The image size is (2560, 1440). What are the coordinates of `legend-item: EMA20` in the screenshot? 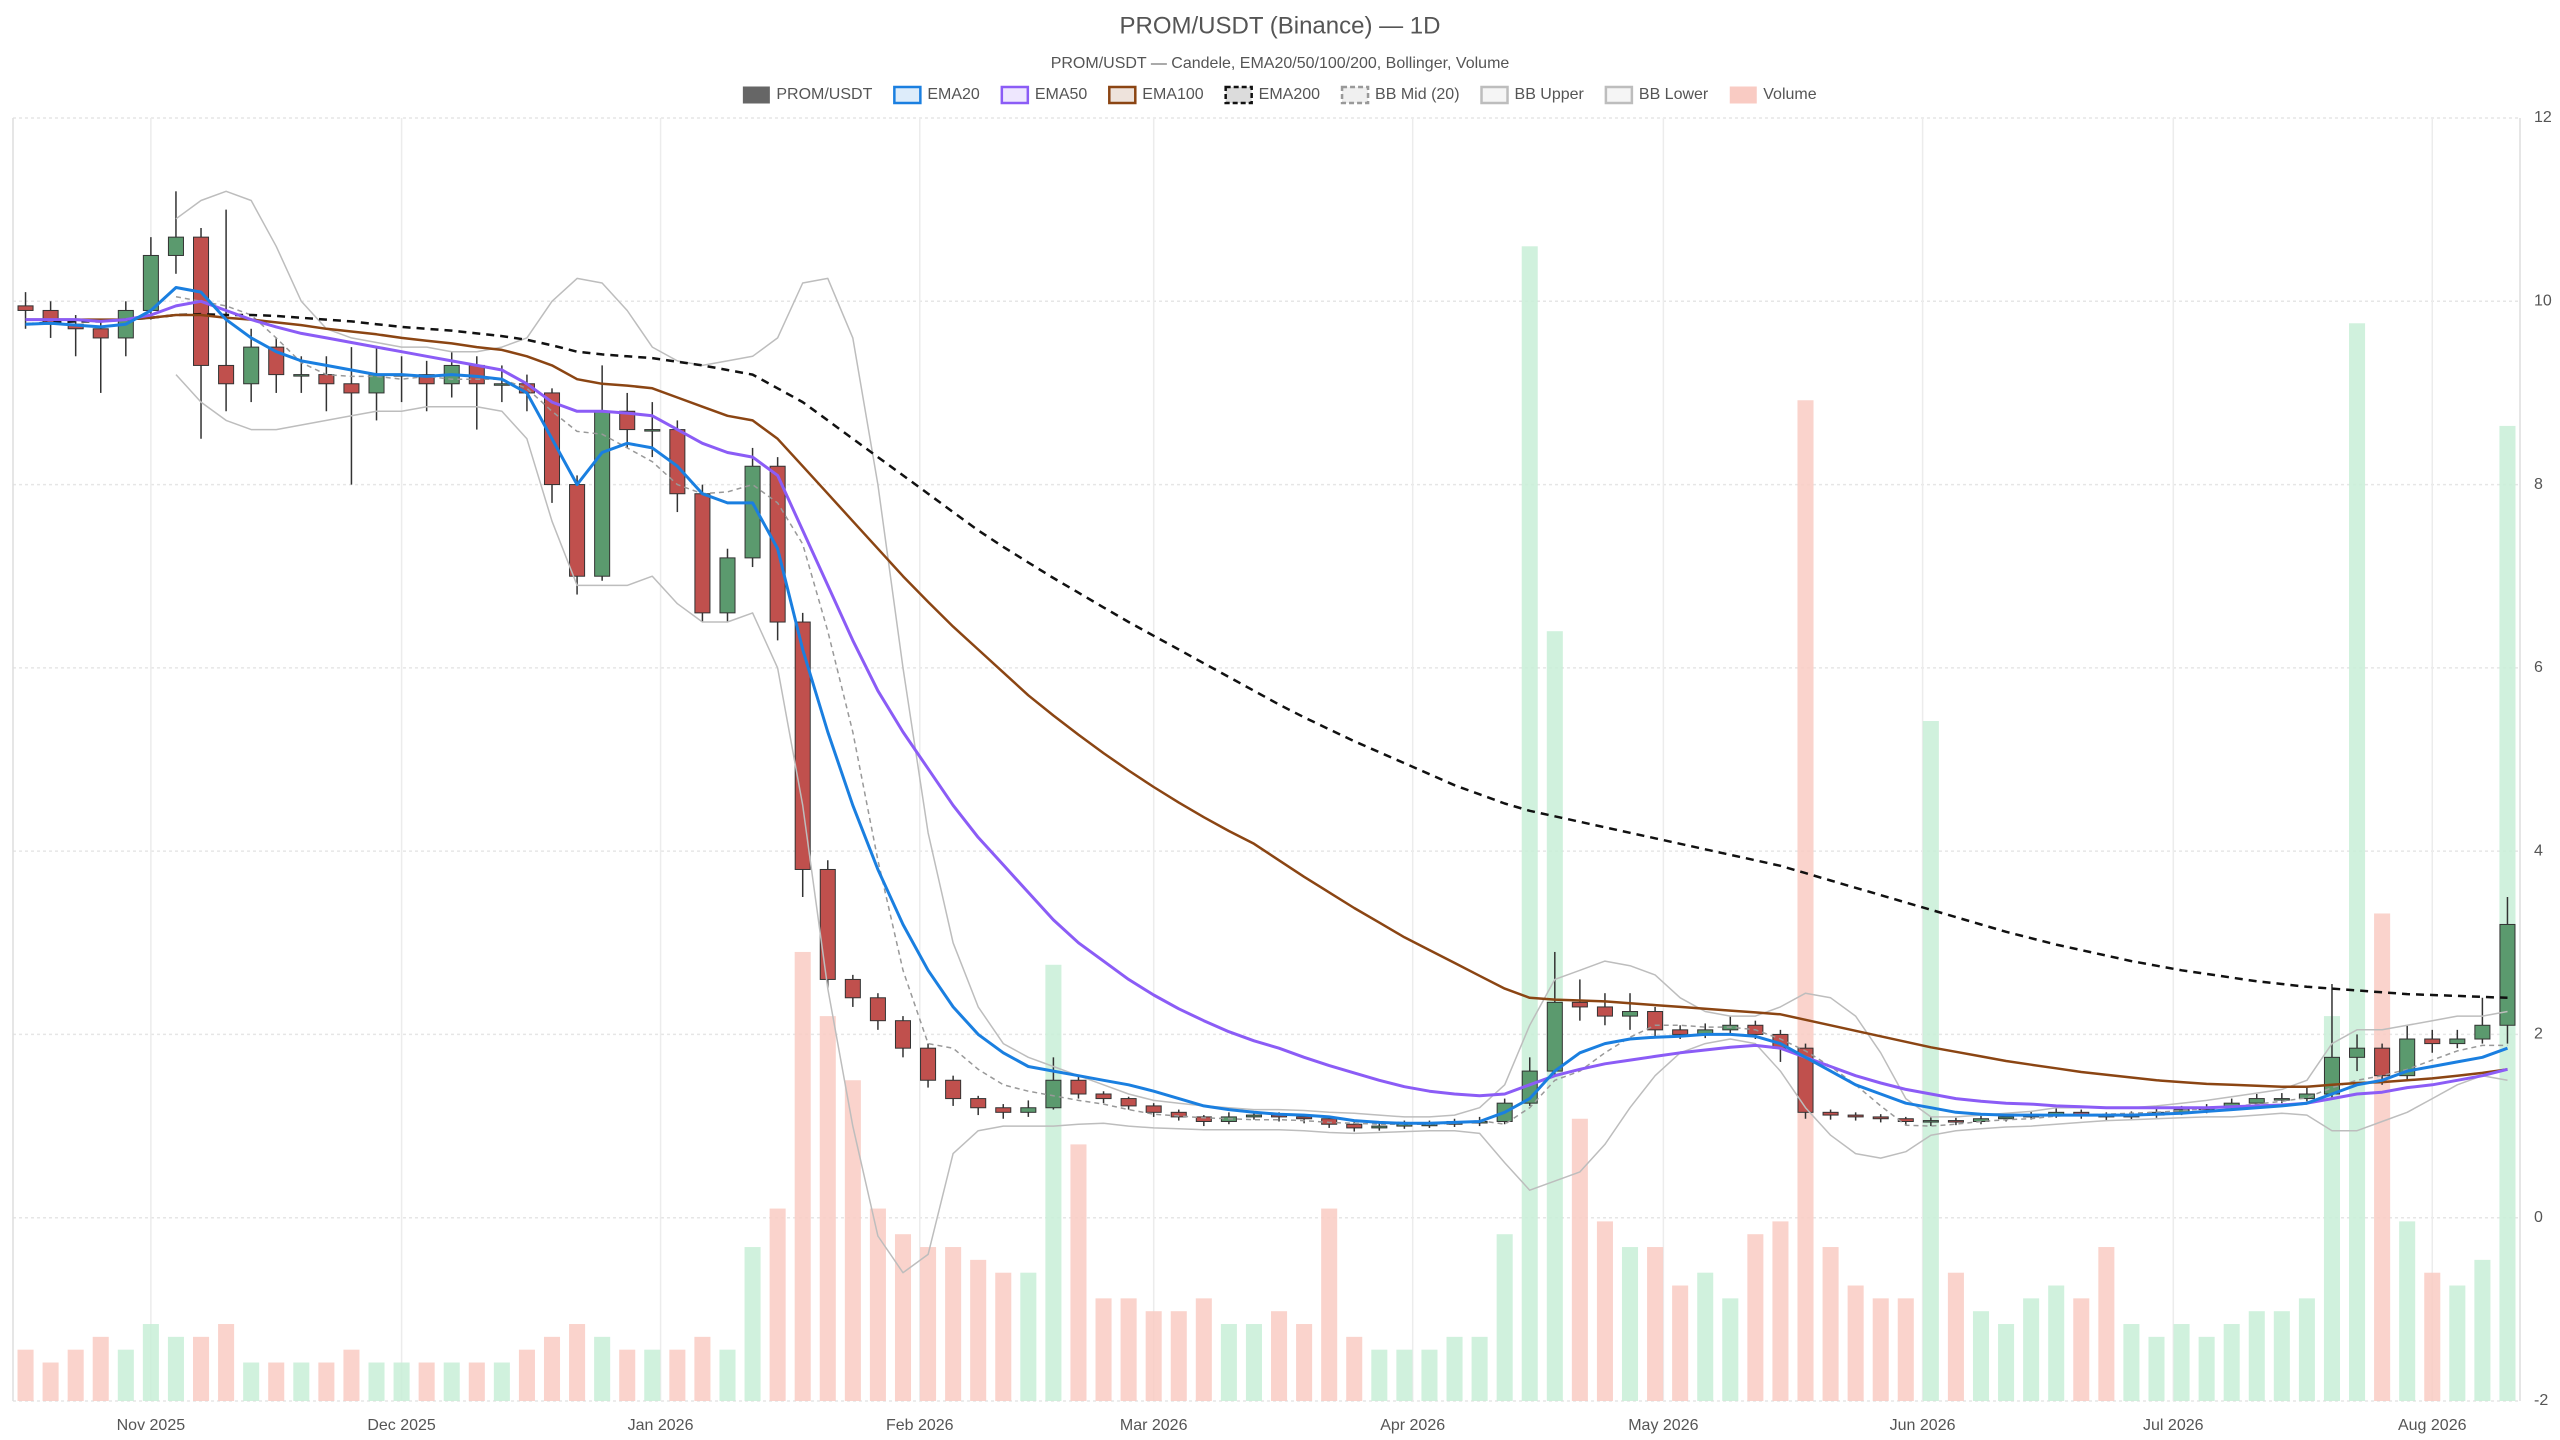 It's located at (936, 95).